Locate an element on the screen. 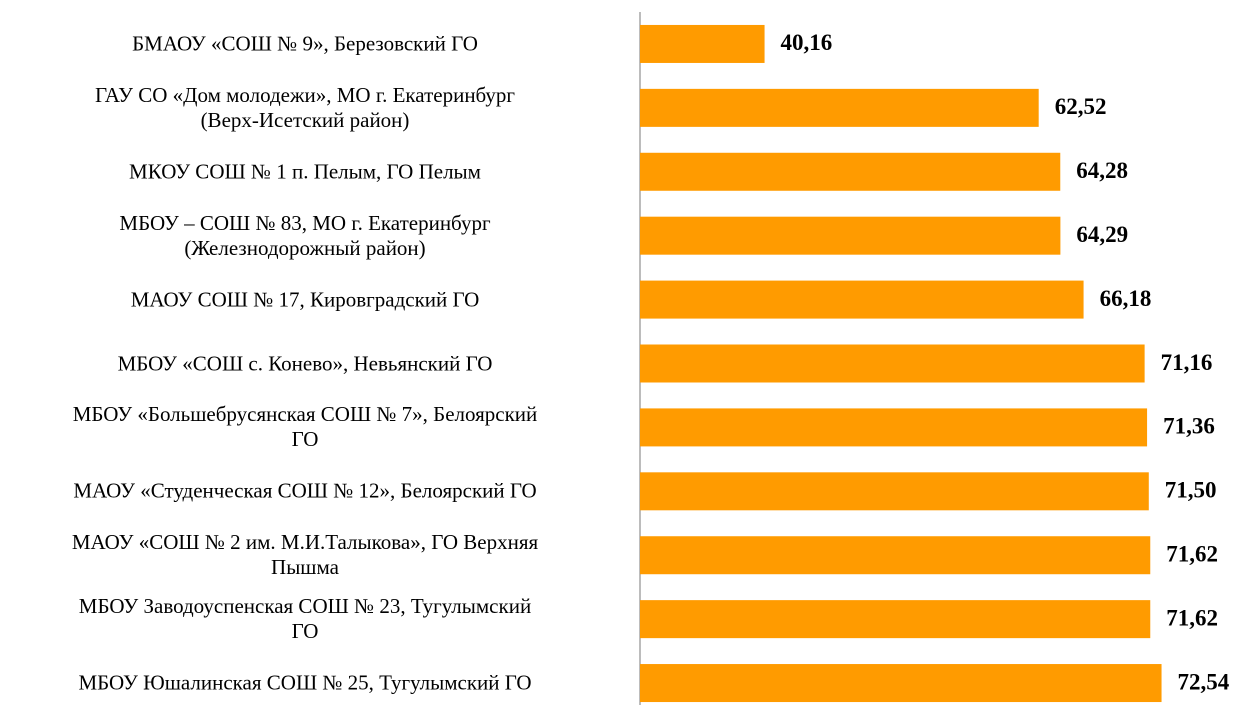  value-label: 71,36 is located at coordinates (1189, 426).